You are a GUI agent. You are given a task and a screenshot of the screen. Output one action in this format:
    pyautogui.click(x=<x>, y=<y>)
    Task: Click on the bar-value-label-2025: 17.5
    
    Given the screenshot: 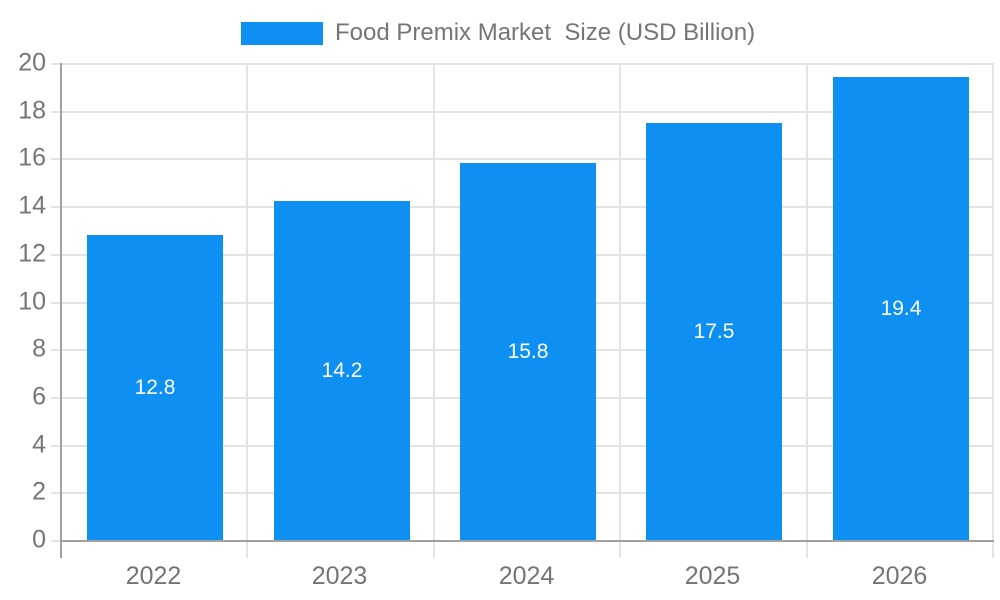 What is the action you would take?
    pyautogui.click(x=714, y=331)
    